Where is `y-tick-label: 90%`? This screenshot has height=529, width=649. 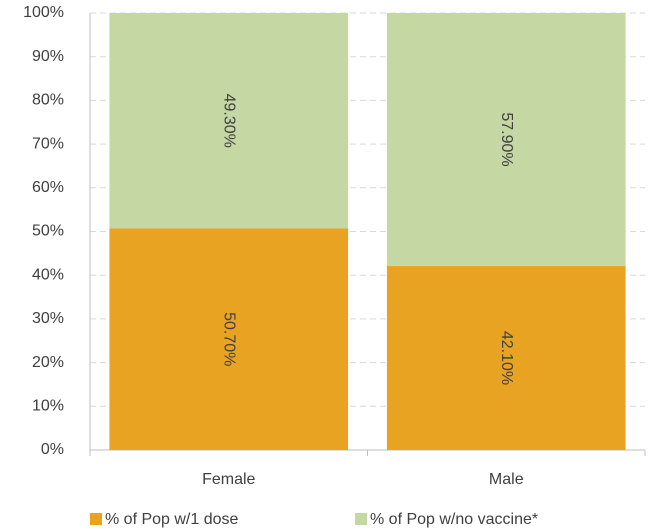
y-tick-label: 90% is located at coordinates (48, 56).